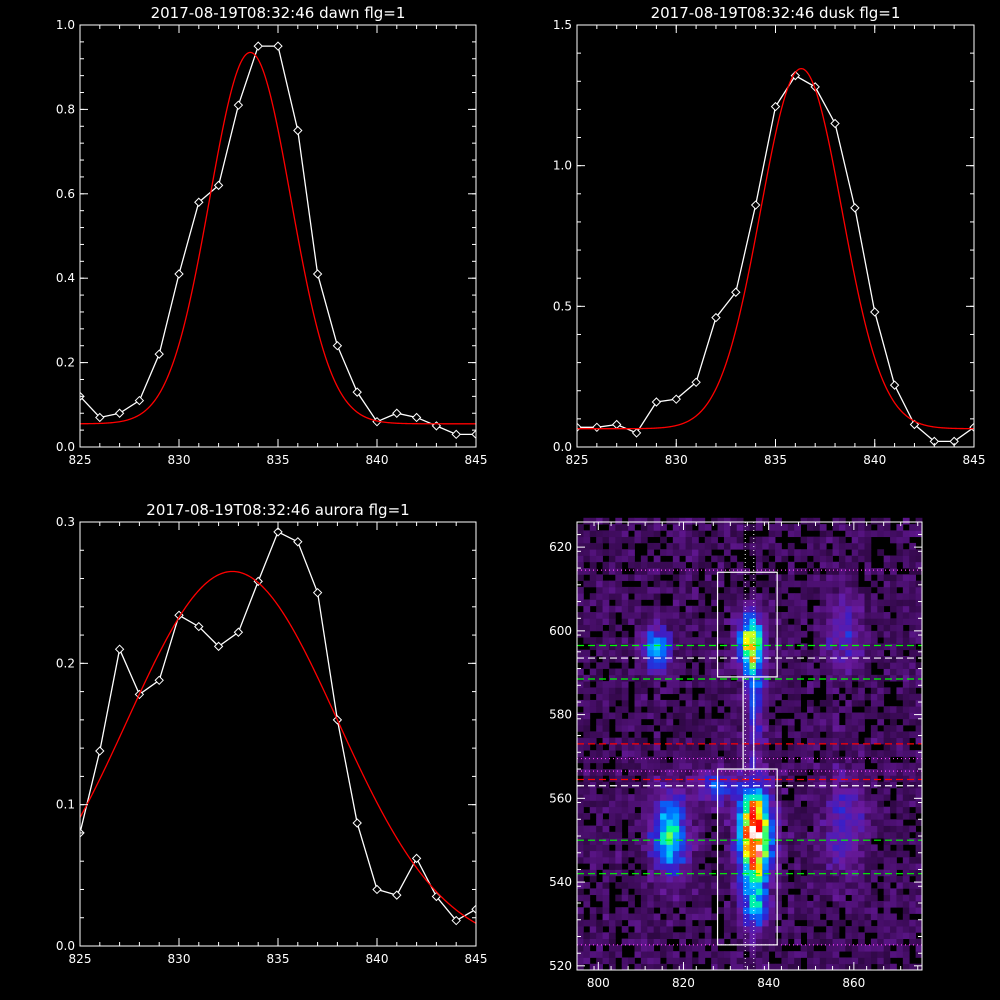 The image size is (1000, 1000). What do you see at coordinates (65, 25) in the screenshot?
I see `y-tick-label: 1.0` at bounding box center [65, 25].